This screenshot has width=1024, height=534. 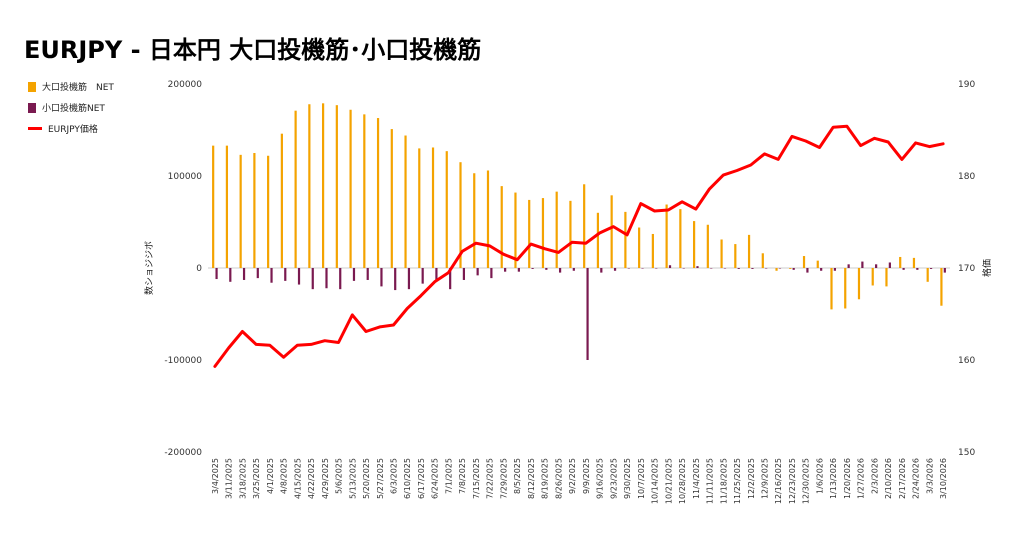 I want to click on right-axis-ticks: 190 180 170 160 150, so click(x=966, y=269).